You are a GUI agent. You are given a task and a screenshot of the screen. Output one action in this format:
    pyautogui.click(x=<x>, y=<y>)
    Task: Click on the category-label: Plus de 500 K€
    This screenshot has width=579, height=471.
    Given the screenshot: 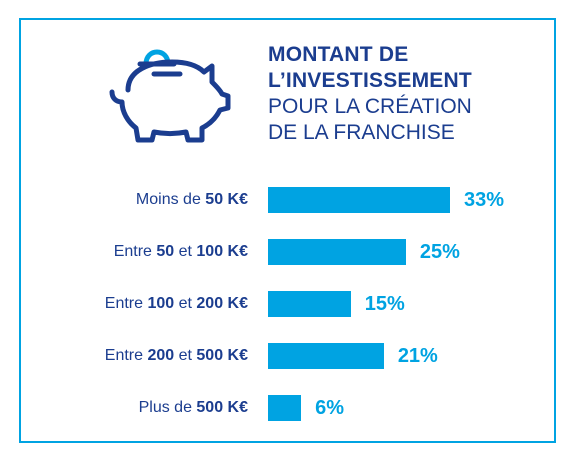 What is the action you would take?
    pyautogui.click(x=144, y=408)
    